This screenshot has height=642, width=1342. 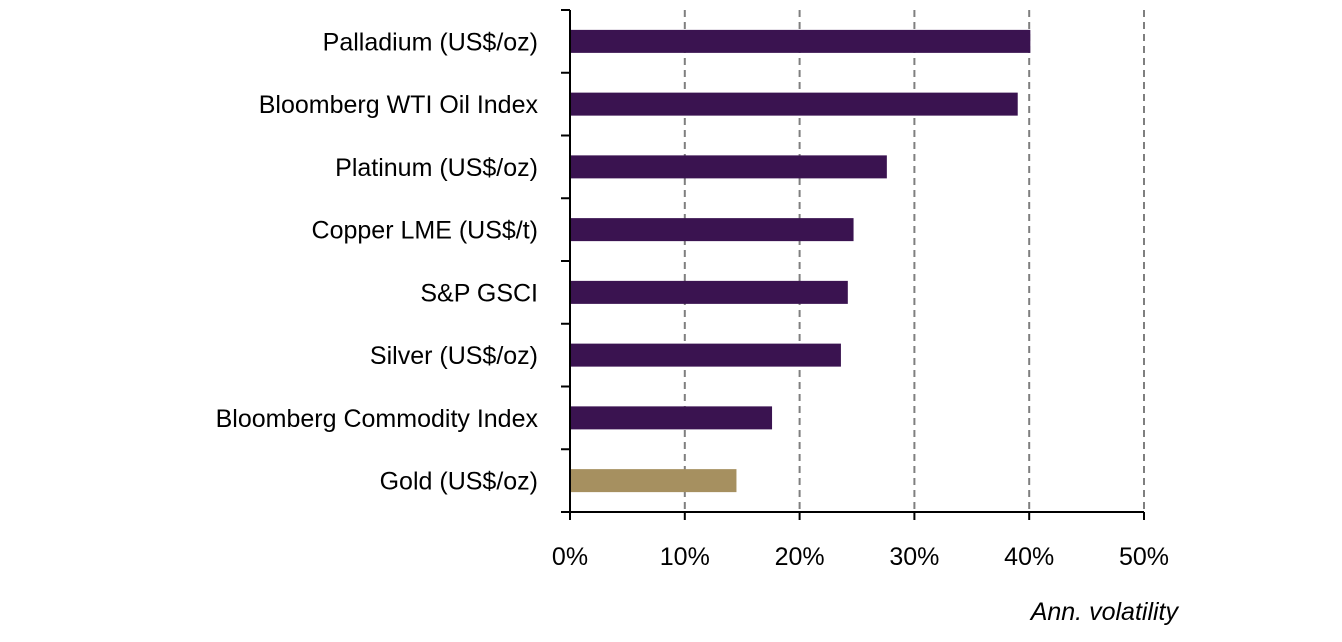 What do you see at coordinates (459, 482) in the screenshot?
I see `category-label-7: Gold (US$/oz)` at bounding box center [459, 482].